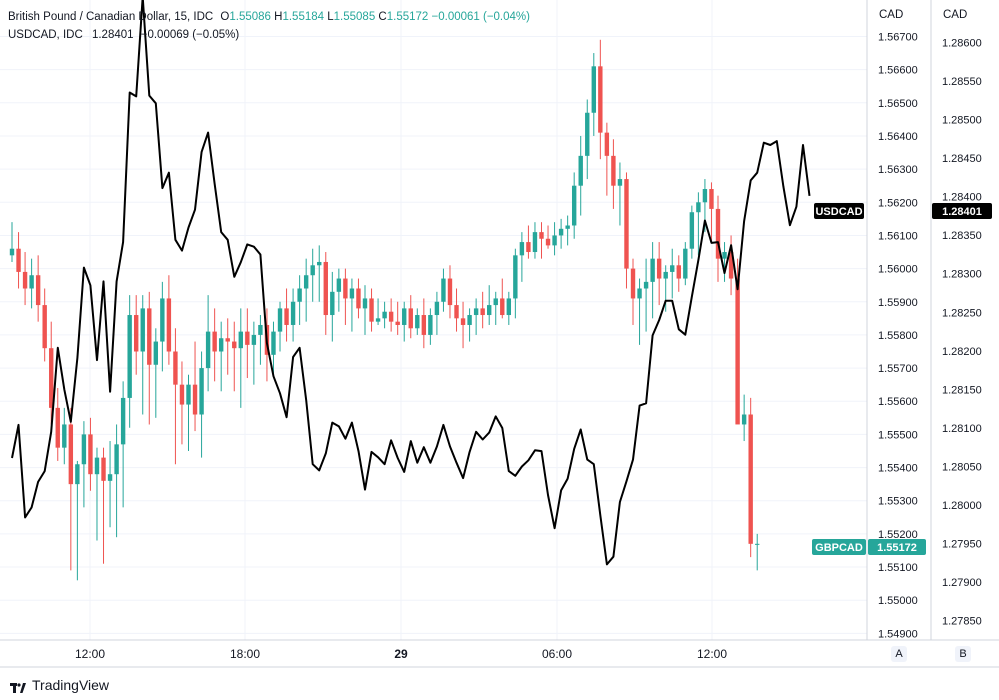 Image resolution: width=999 pixels, height=700 pixels. Describe the element at coordinates (962, 583) in the screenshot. I see `usdcad-tick-label: 1.27900` at that location.